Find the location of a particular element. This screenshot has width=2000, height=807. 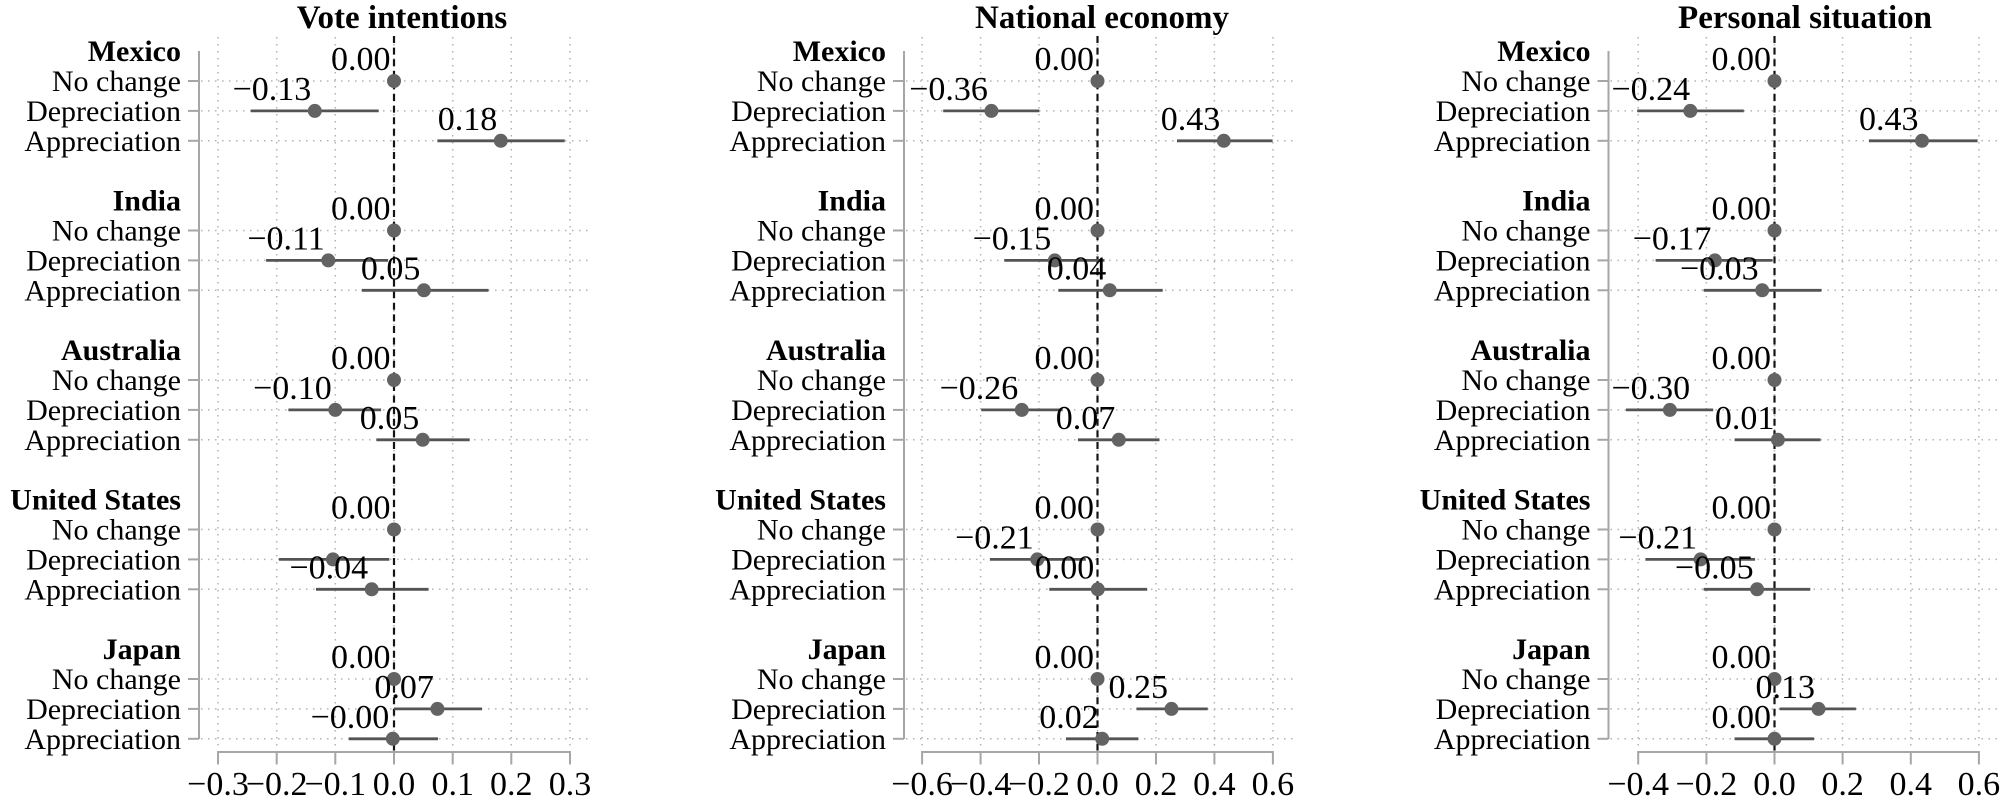

svg-text: National economy is located at coordinates (1102, 18).